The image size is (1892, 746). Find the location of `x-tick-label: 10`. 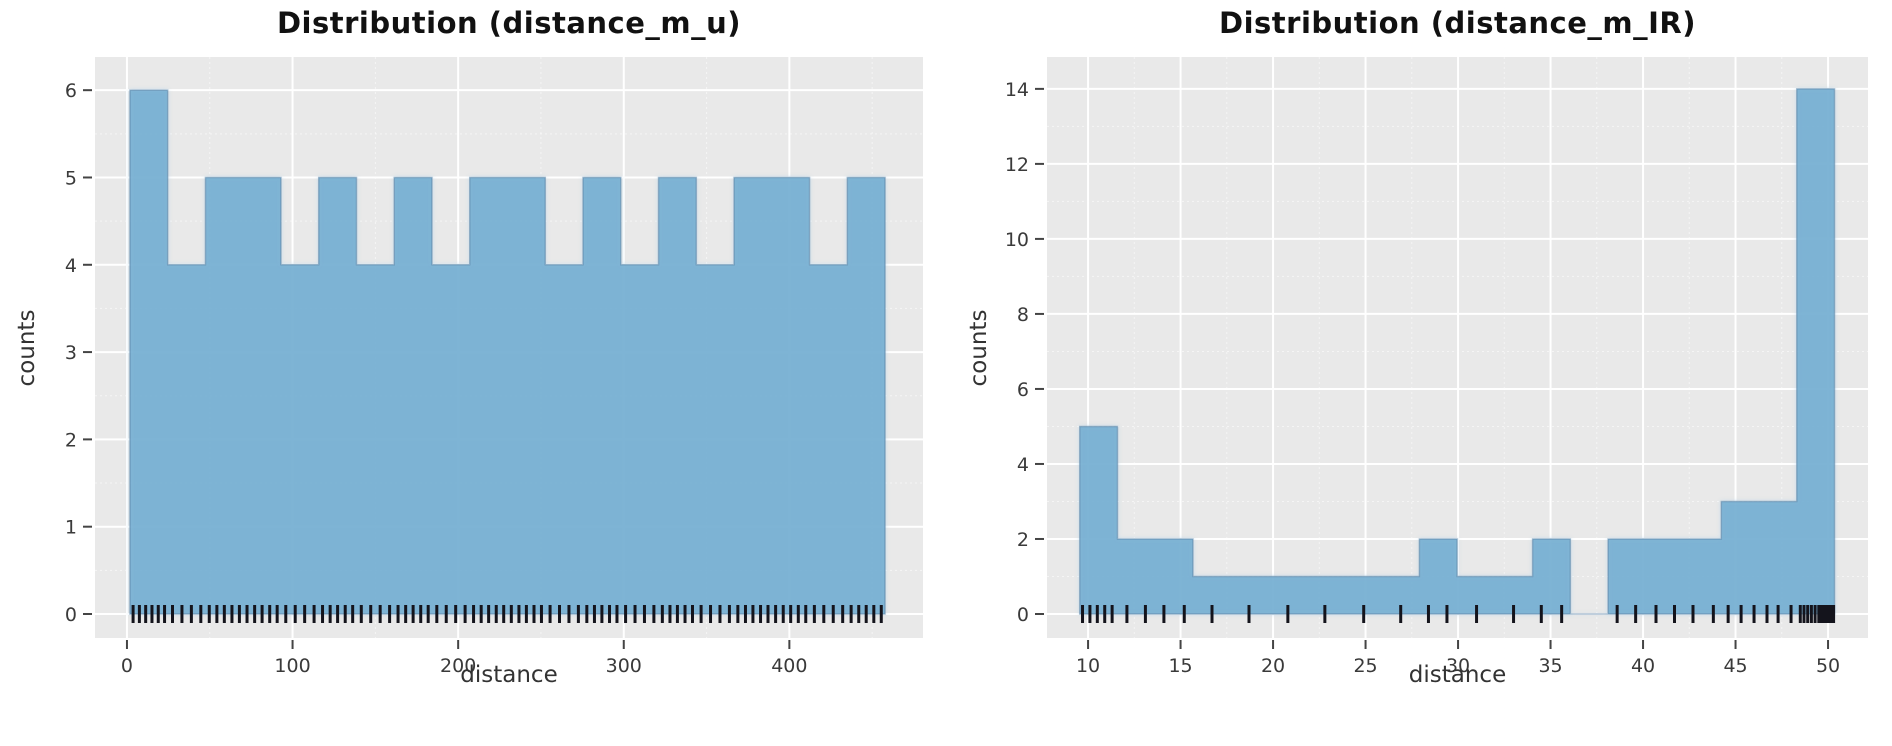

x-tick-label: 10 is located at coordinates (1088, 666).